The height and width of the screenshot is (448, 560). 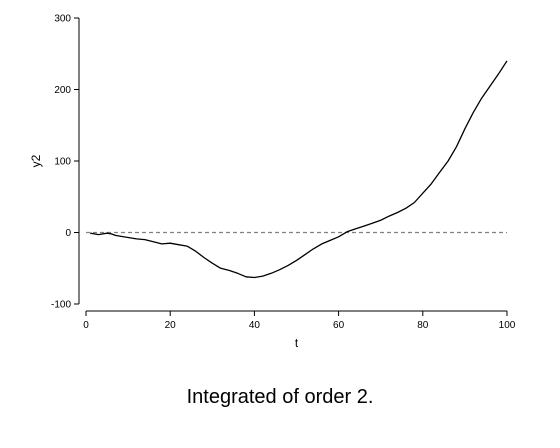 I want to click on y-ticks: -100 0 100 200 300, so click(x=65, y=162).